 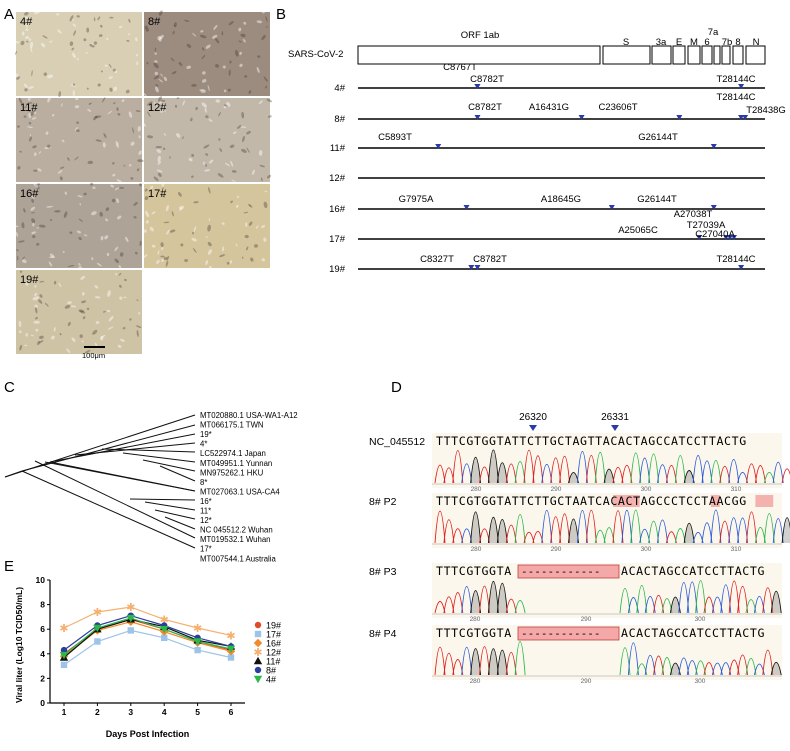 I want to click on mutation-row: 8# C8782T A16431G C23606T T28144C T28438G, so click(x=559, y=108).